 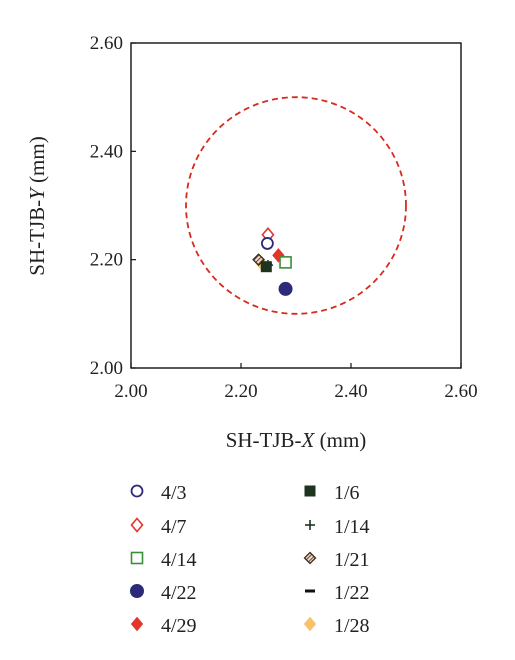 I want to click on legend-item: 4/7, so click(x=158, y=527).